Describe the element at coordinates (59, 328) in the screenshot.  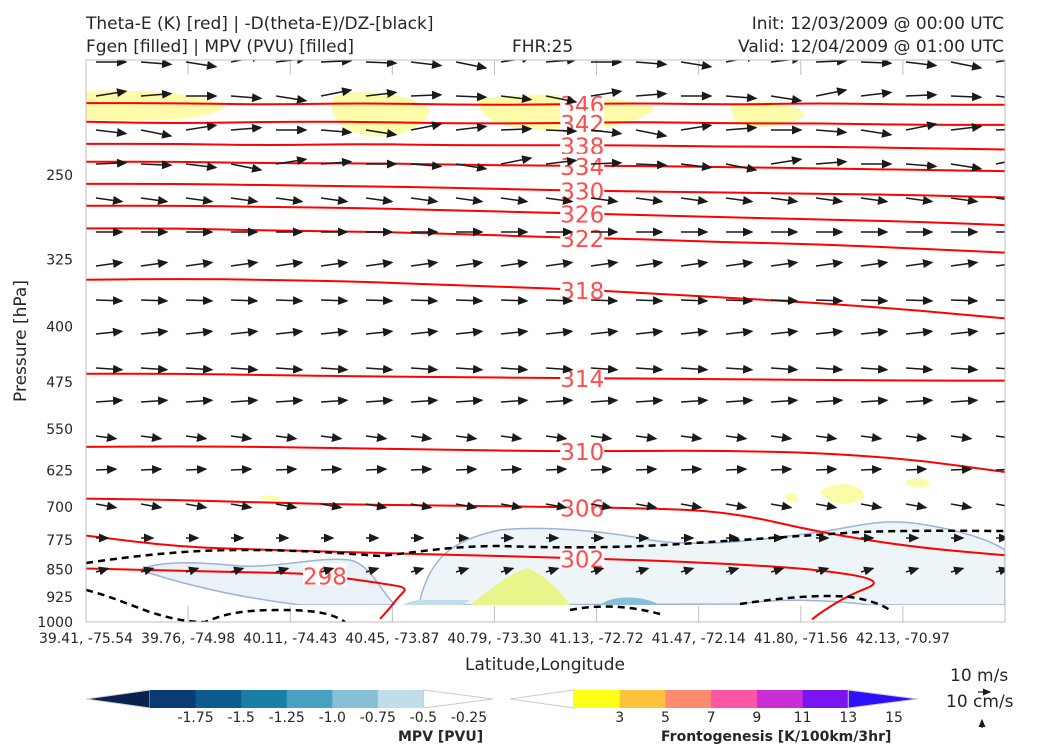
I see `y-tick-label: 400` at that location.